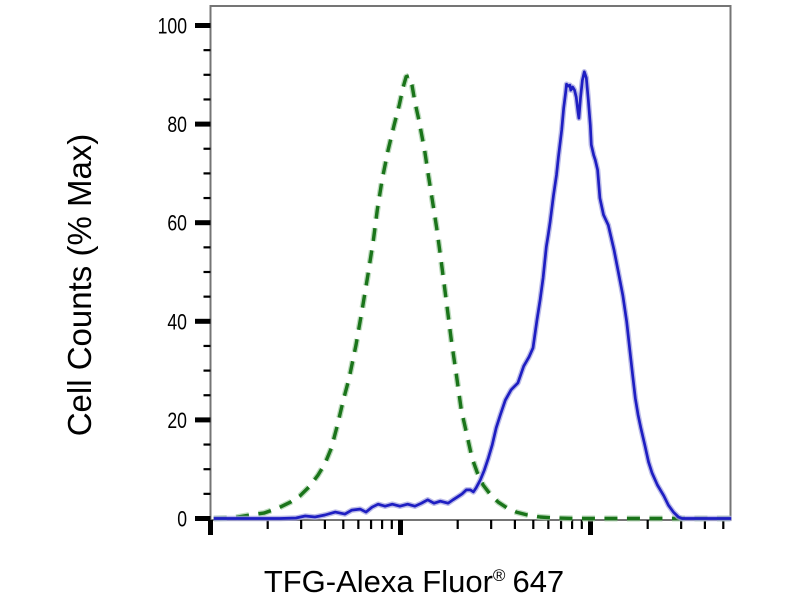 The height and width of the screenshot is (600, 800). I want to click on y-axis-title: Cell Counts (% Max), so click(79, 285).